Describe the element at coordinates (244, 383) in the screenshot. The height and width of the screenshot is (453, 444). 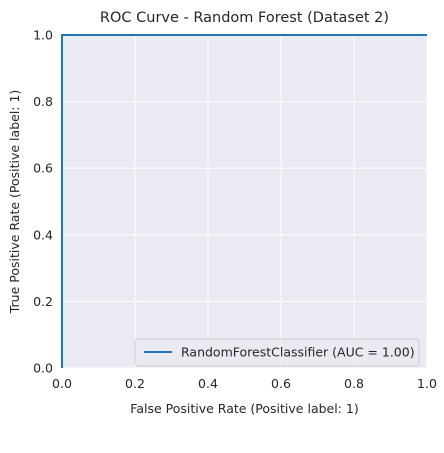
I see `x-tick-labels: 0.0 0.2 0.4 0.6 0.8 1.0` at that location.